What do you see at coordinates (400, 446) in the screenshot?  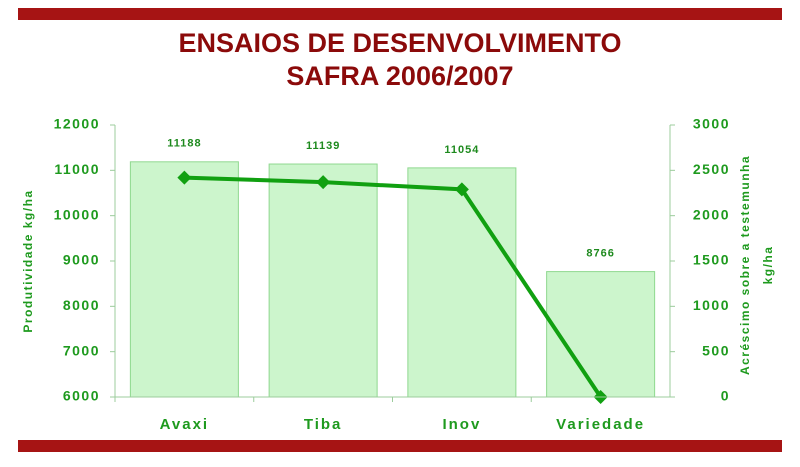 I see `banner-bottom` at bounding box center [400, 446].